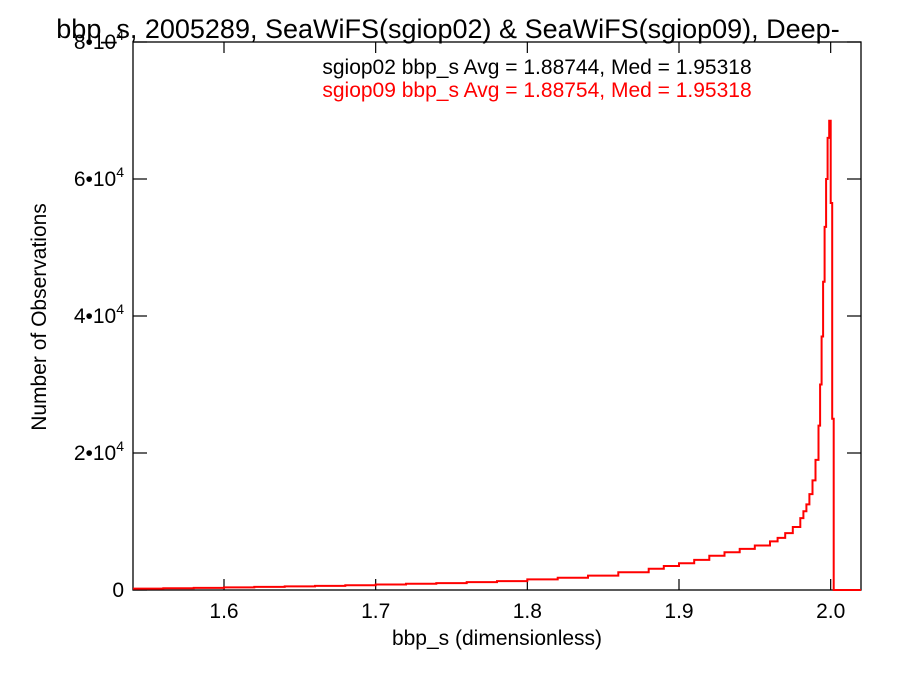  I want to click on y-tick-label: 4•104, so click(99, 314).